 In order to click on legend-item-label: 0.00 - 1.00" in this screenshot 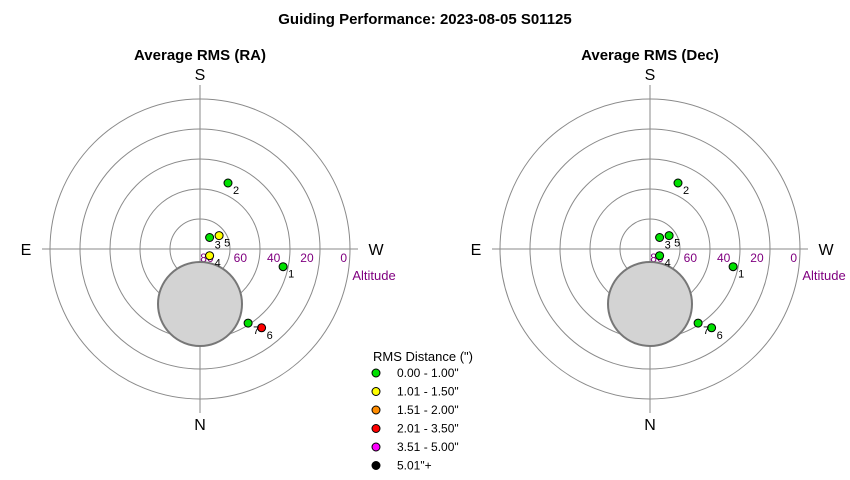, I will do `click(428, 373)`.